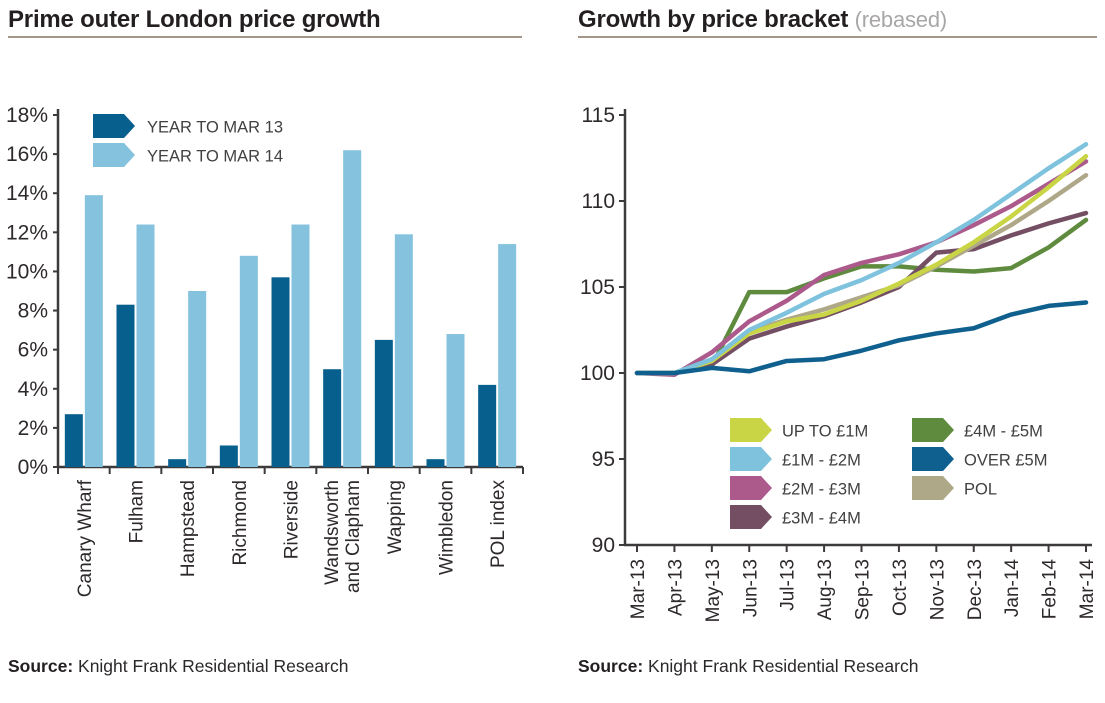 Image resolution: width=1105 pixels, height=703 pixels. I want to click on y-axis-label: 0%, so click(33, 467).